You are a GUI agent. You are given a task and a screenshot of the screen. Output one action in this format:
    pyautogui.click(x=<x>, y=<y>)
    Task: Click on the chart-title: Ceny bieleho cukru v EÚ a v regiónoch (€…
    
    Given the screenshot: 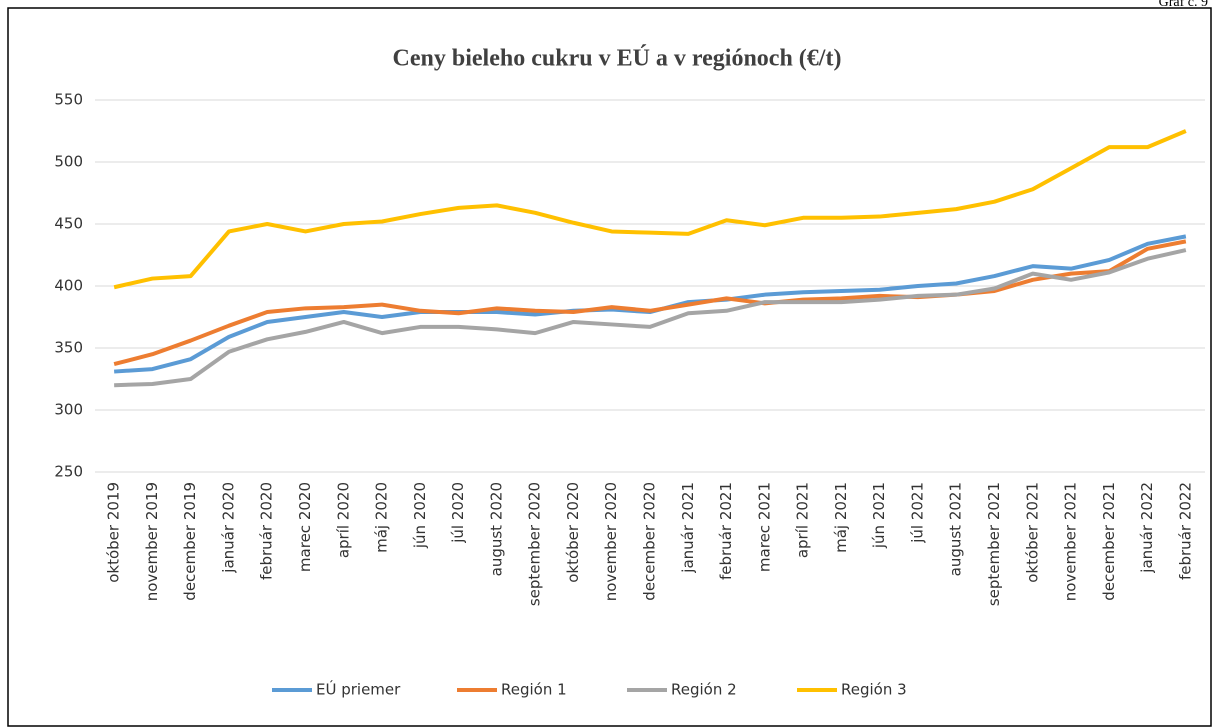 What is the action you would take?
    pyautogui.click(x=617, y=59)
    